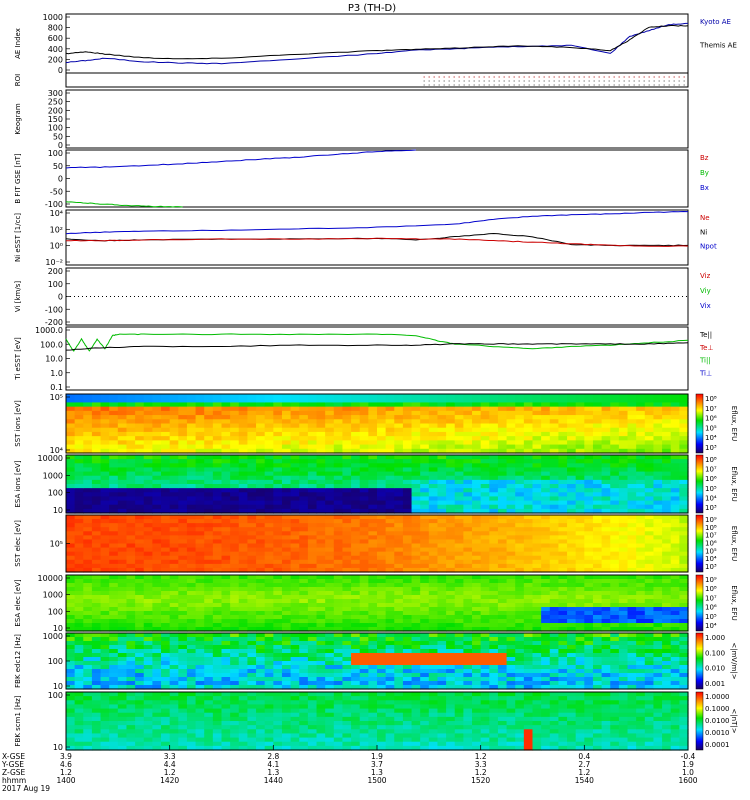 This screenshot has width=750, height=800. What do you see at coordinates (60, 70) in the screenshot?
I see `y-tick-label: 0` at bounding box center [60, 70].